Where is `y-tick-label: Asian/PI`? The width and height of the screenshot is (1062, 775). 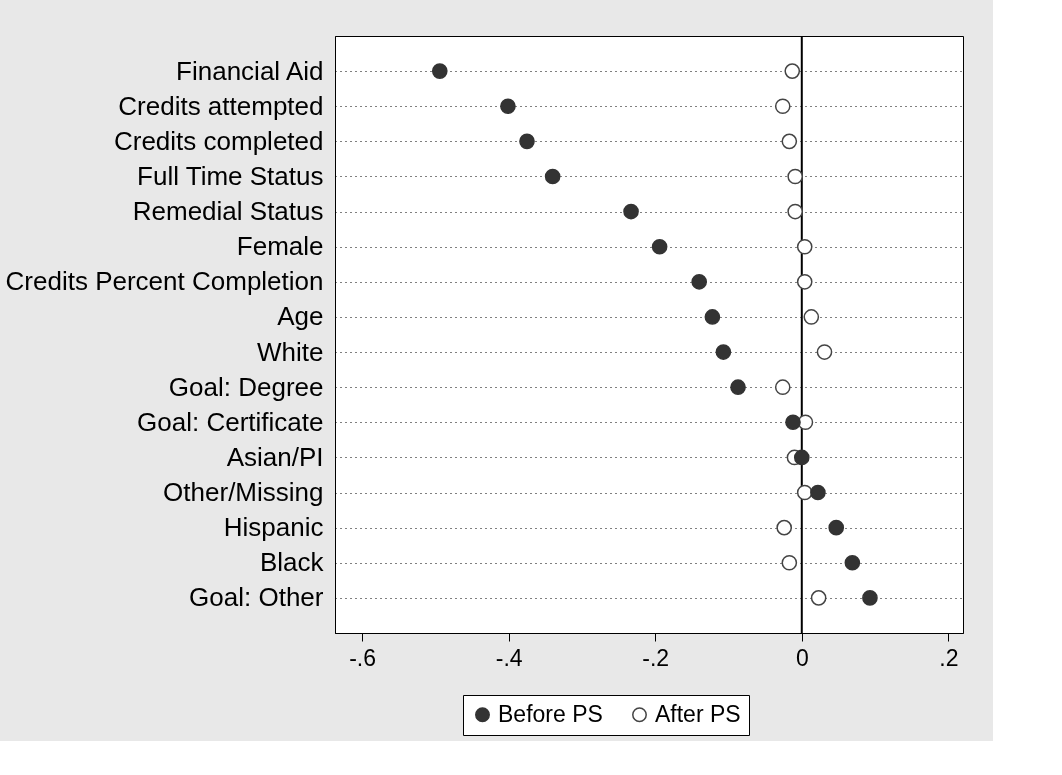
y-tick-label: Asian/PI is located at coordinates (275, 456).